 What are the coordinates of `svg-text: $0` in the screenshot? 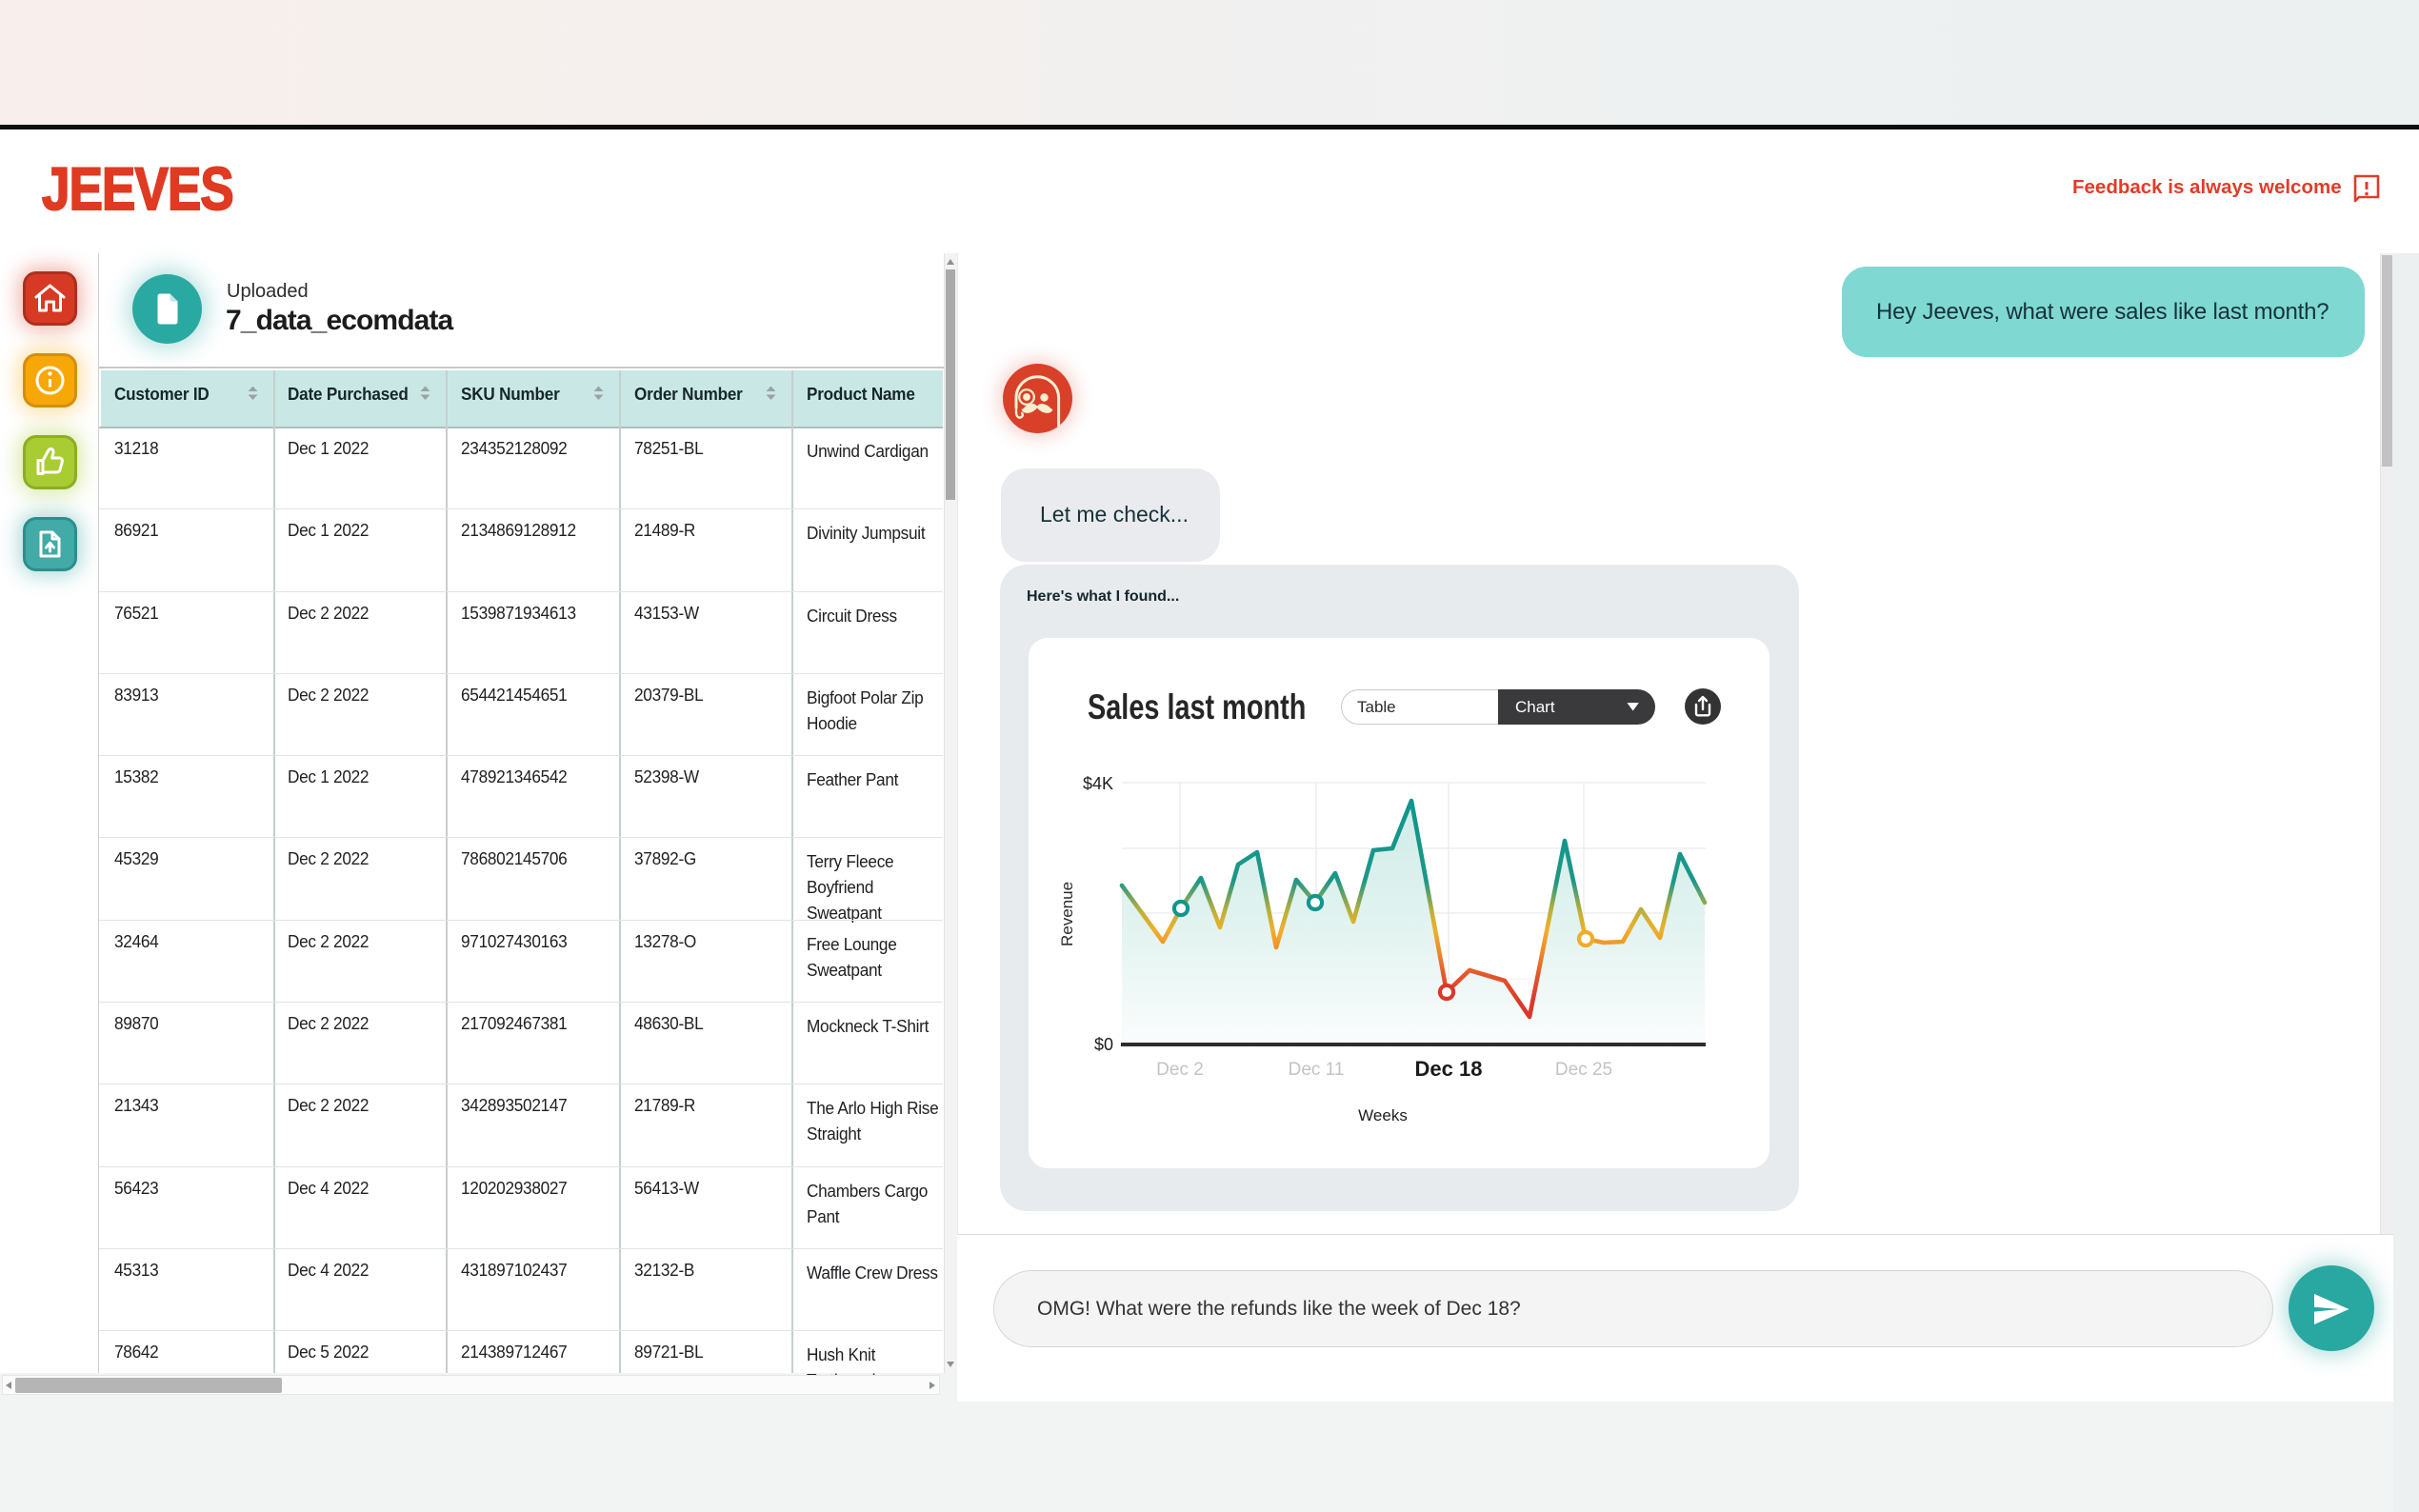 It's located at (1103, 1044).